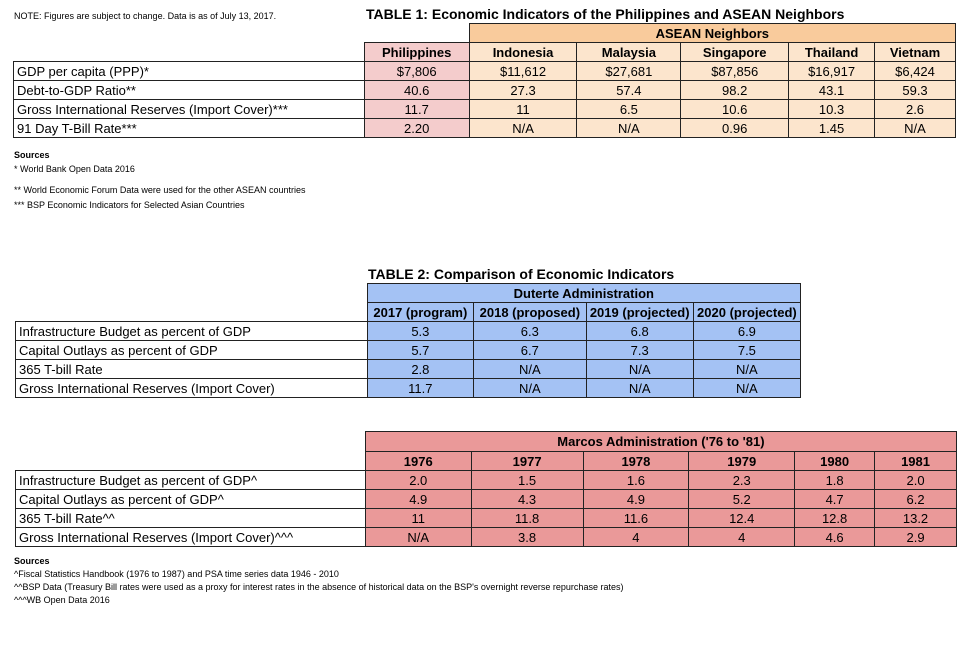  What do you see at coordinates (915, 518) in the screenshot?
I see `table-cell: 13.2` at bounding box center [915, 518].